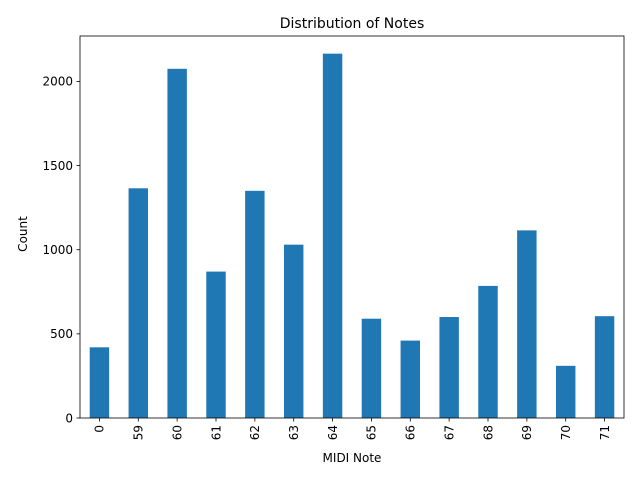 Image resolution: width=640 pixels, height=480 pixels. I want to click on y-tick-label: 500, so click(61, 334).